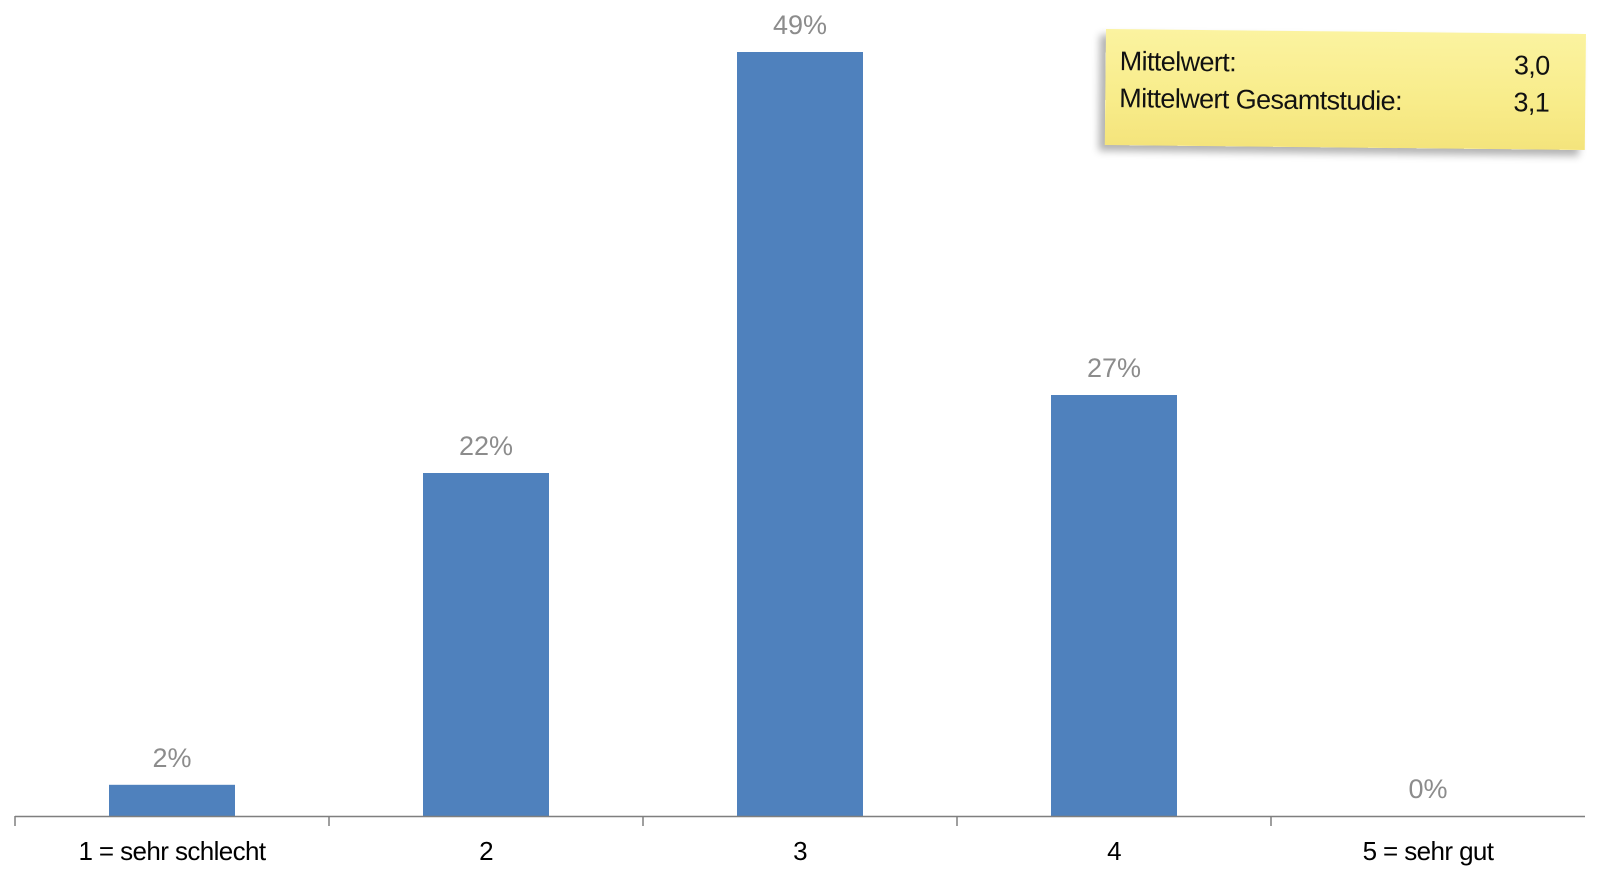 This screenshot has height=888, width=1604. Describe the element at coordinates (800, 851) in the screenshot. I see `x-tick-label-3: 3` at that location.